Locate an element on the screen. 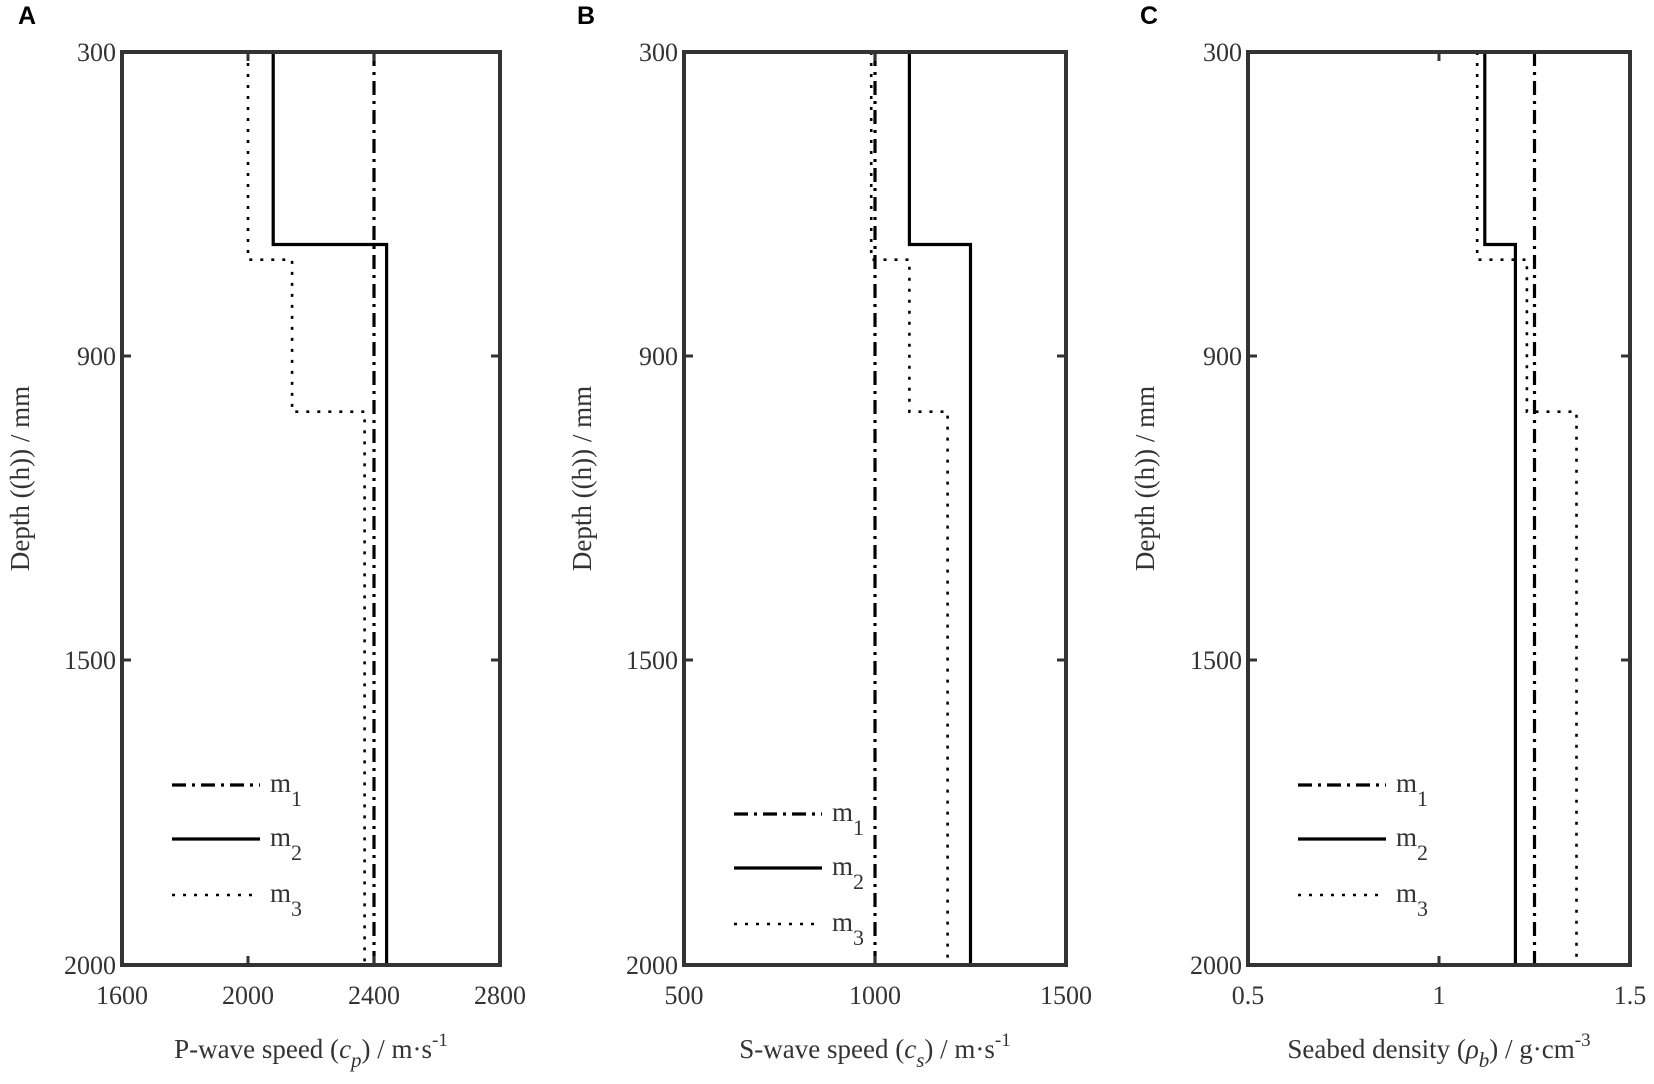 This screenshot has width=1654, height=1084. x-tick-label: 0.5 is located at coordinates (1248, 995).